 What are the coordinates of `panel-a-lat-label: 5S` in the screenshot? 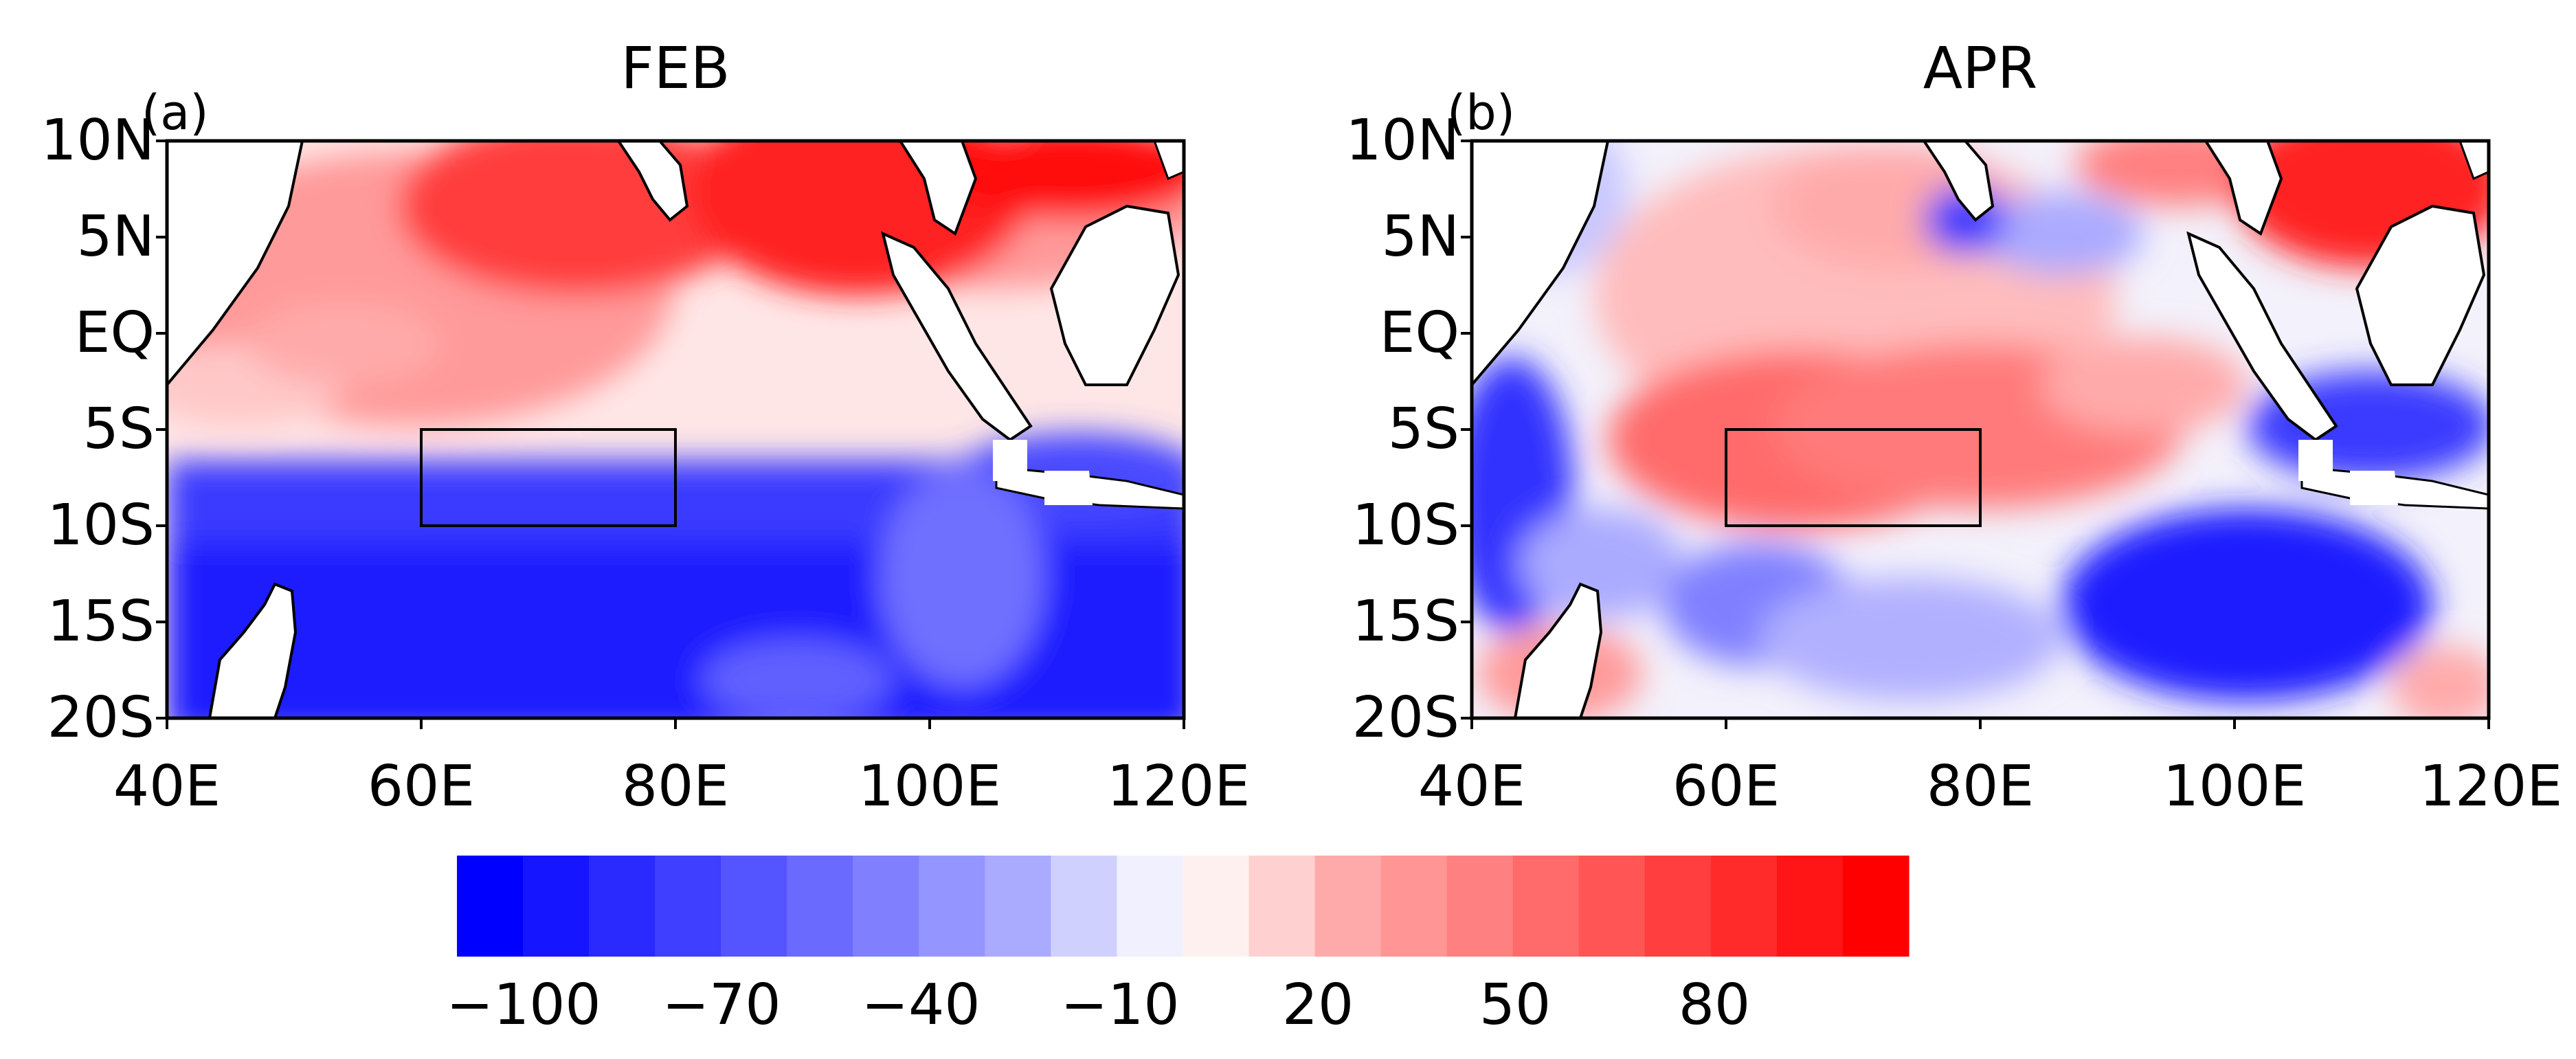 It's located at (119, 429).